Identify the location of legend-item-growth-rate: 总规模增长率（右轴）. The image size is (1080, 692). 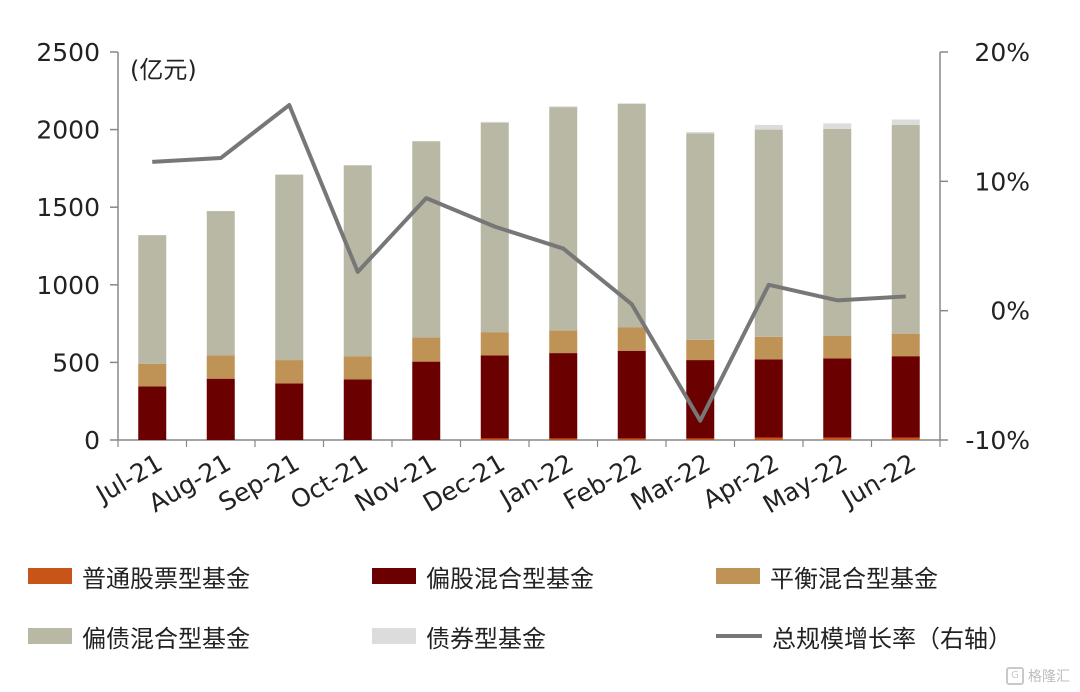
(864, 636).